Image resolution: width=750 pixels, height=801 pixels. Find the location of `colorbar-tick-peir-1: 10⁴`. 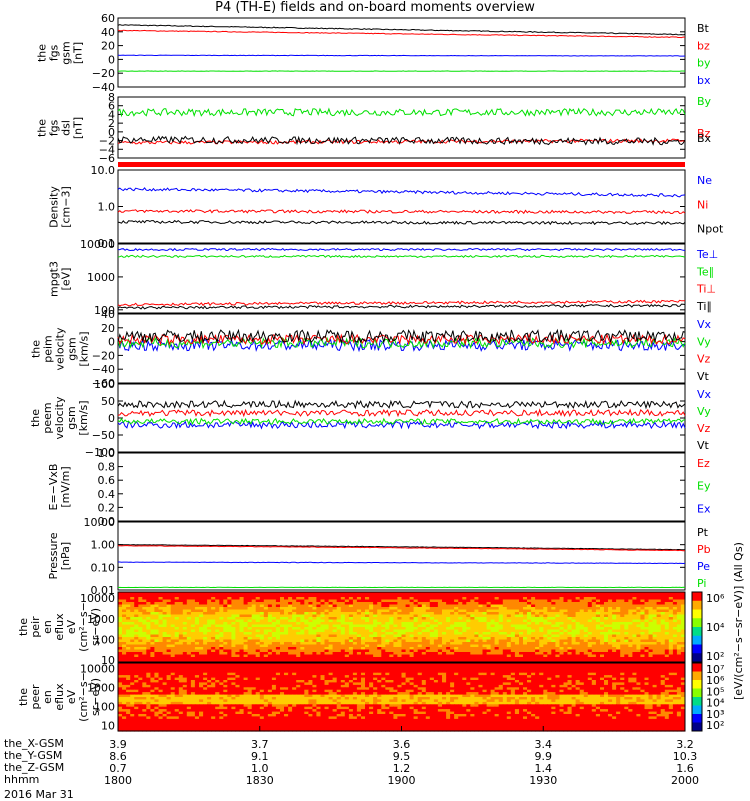

colorbar-tick-peir-1: 10⁴ is located at coordinates (715, 627).